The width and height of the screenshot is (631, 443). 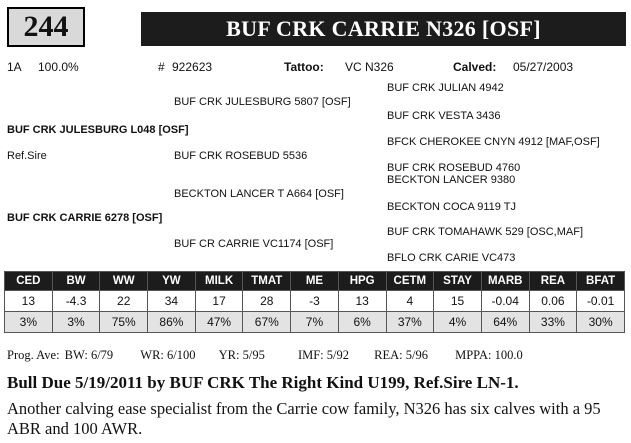 What do you see at coordinates (124, 281) in the screenshot?
I see `epd-header: WW` at bounding box center [124, 281].